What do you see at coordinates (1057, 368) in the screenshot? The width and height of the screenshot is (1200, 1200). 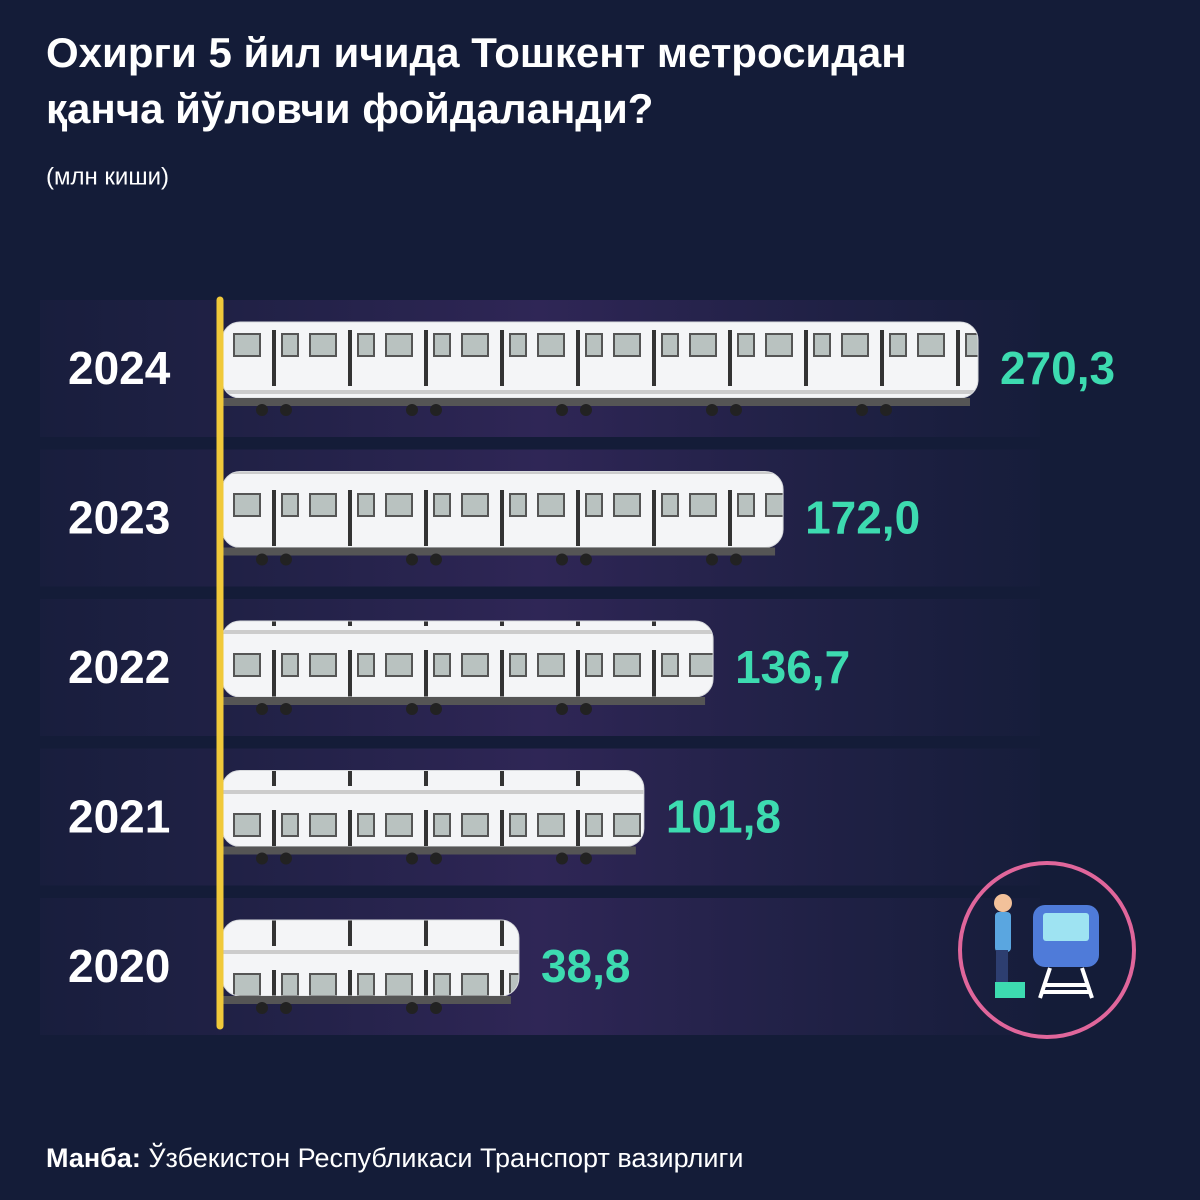 I see `value-label: 270,3` at bounding box center [1057, 368].